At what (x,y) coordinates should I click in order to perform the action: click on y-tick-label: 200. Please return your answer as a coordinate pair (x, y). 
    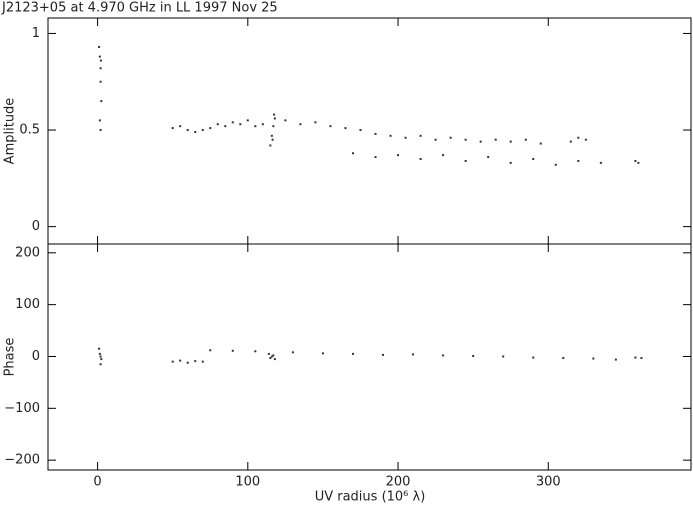
    Looking at the image, I should click on (27, 252).